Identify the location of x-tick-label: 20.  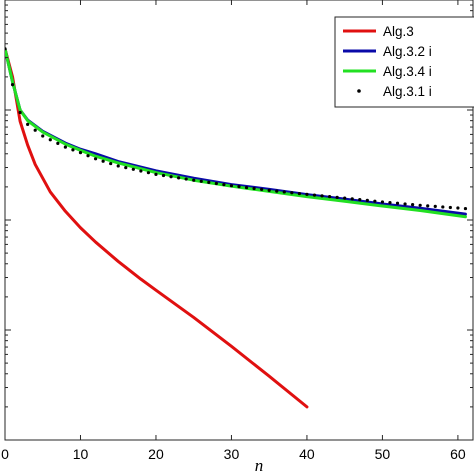
(156, 454).